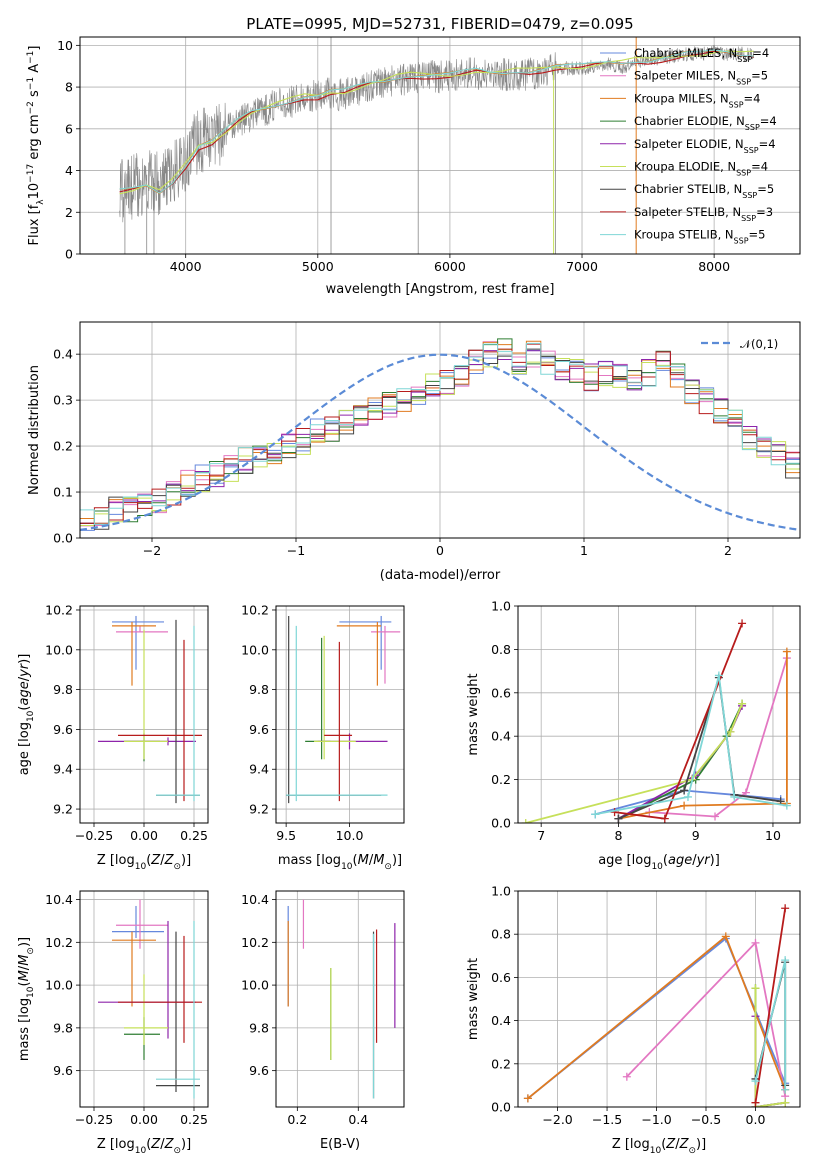 This screenshot has width=819, height=1170. What do you see at coordinates (63, 809) in the screenshot?
I see `y-tick-label: 9.2` at bounding box center [63, 809].